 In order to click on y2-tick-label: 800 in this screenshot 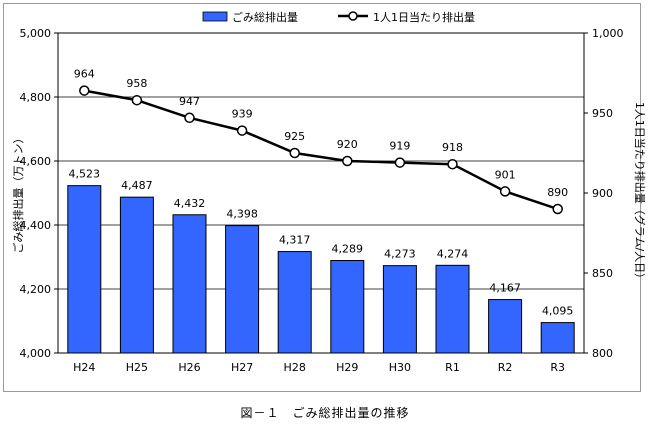, I will do `click(602, 353)`.